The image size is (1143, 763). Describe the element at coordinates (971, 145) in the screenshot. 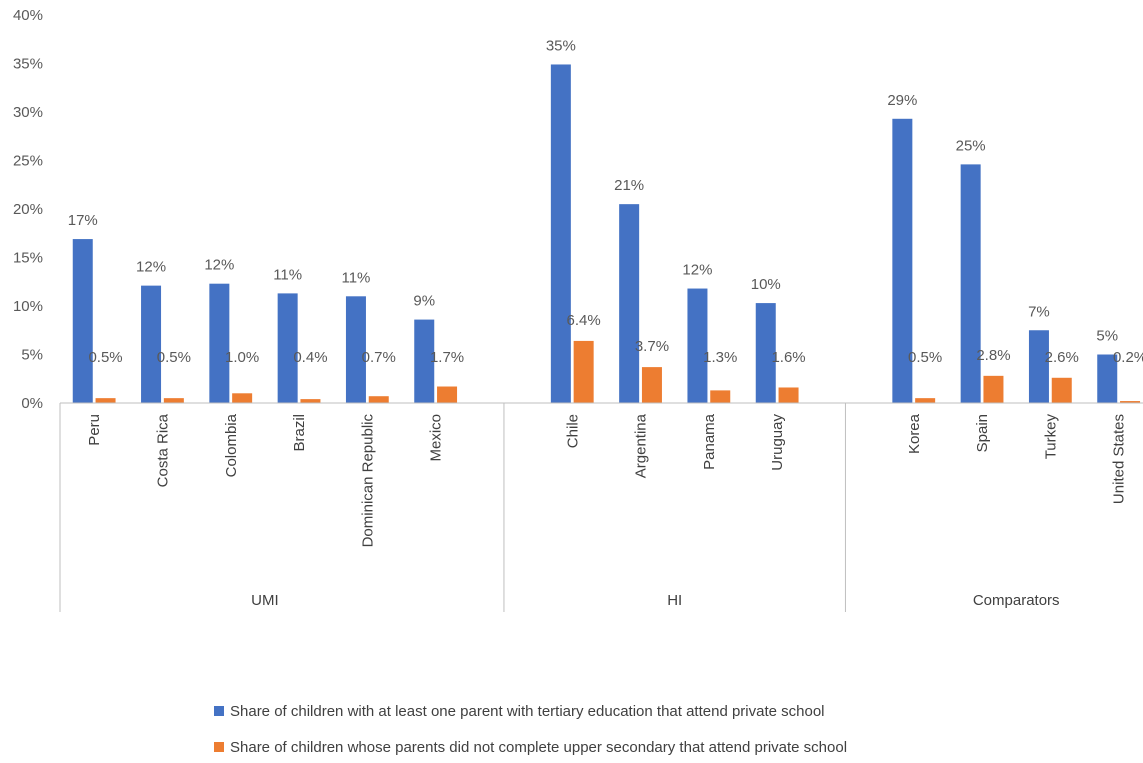

I see `data-label: 25%` at that location.